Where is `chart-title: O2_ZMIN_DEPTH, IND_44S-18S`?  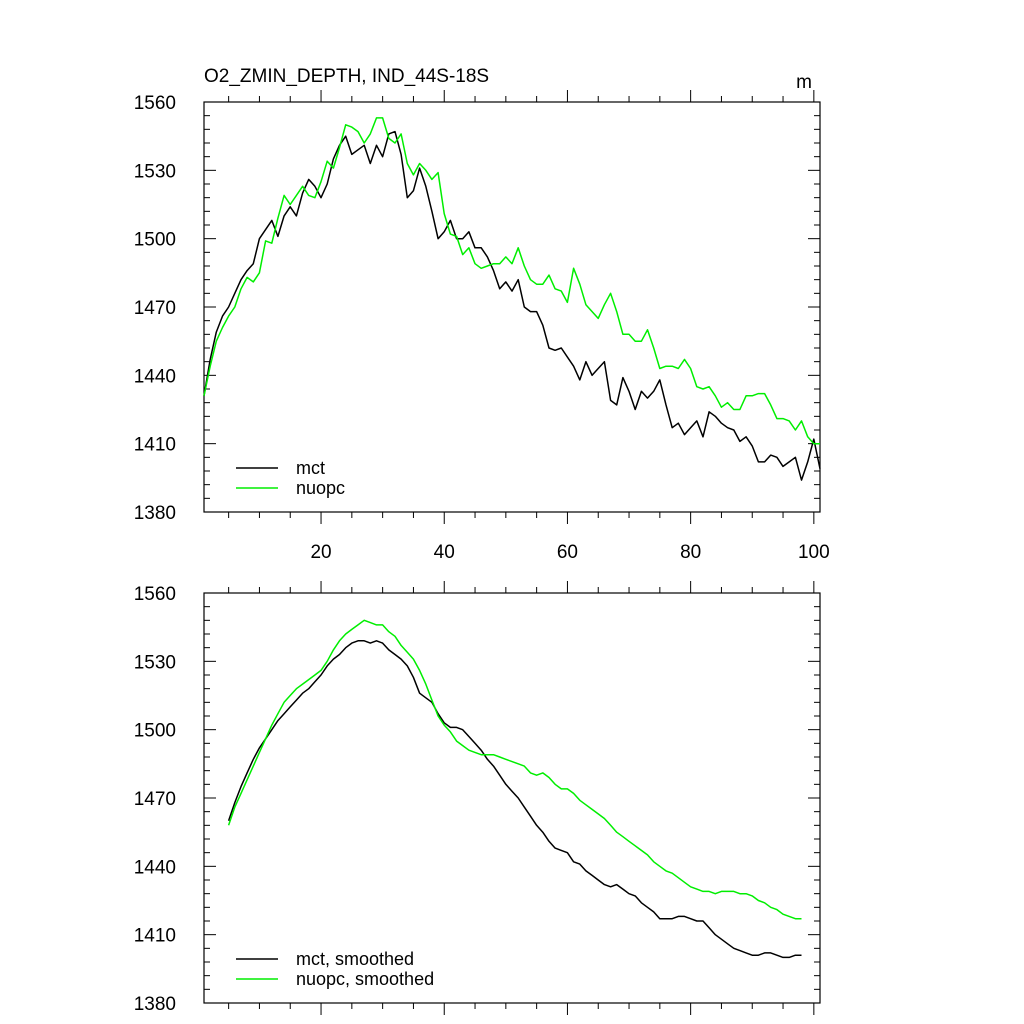 chart-title: O2_ZMIN_DEPTH, IND_44S-18S is located at coordinates (346, 76).